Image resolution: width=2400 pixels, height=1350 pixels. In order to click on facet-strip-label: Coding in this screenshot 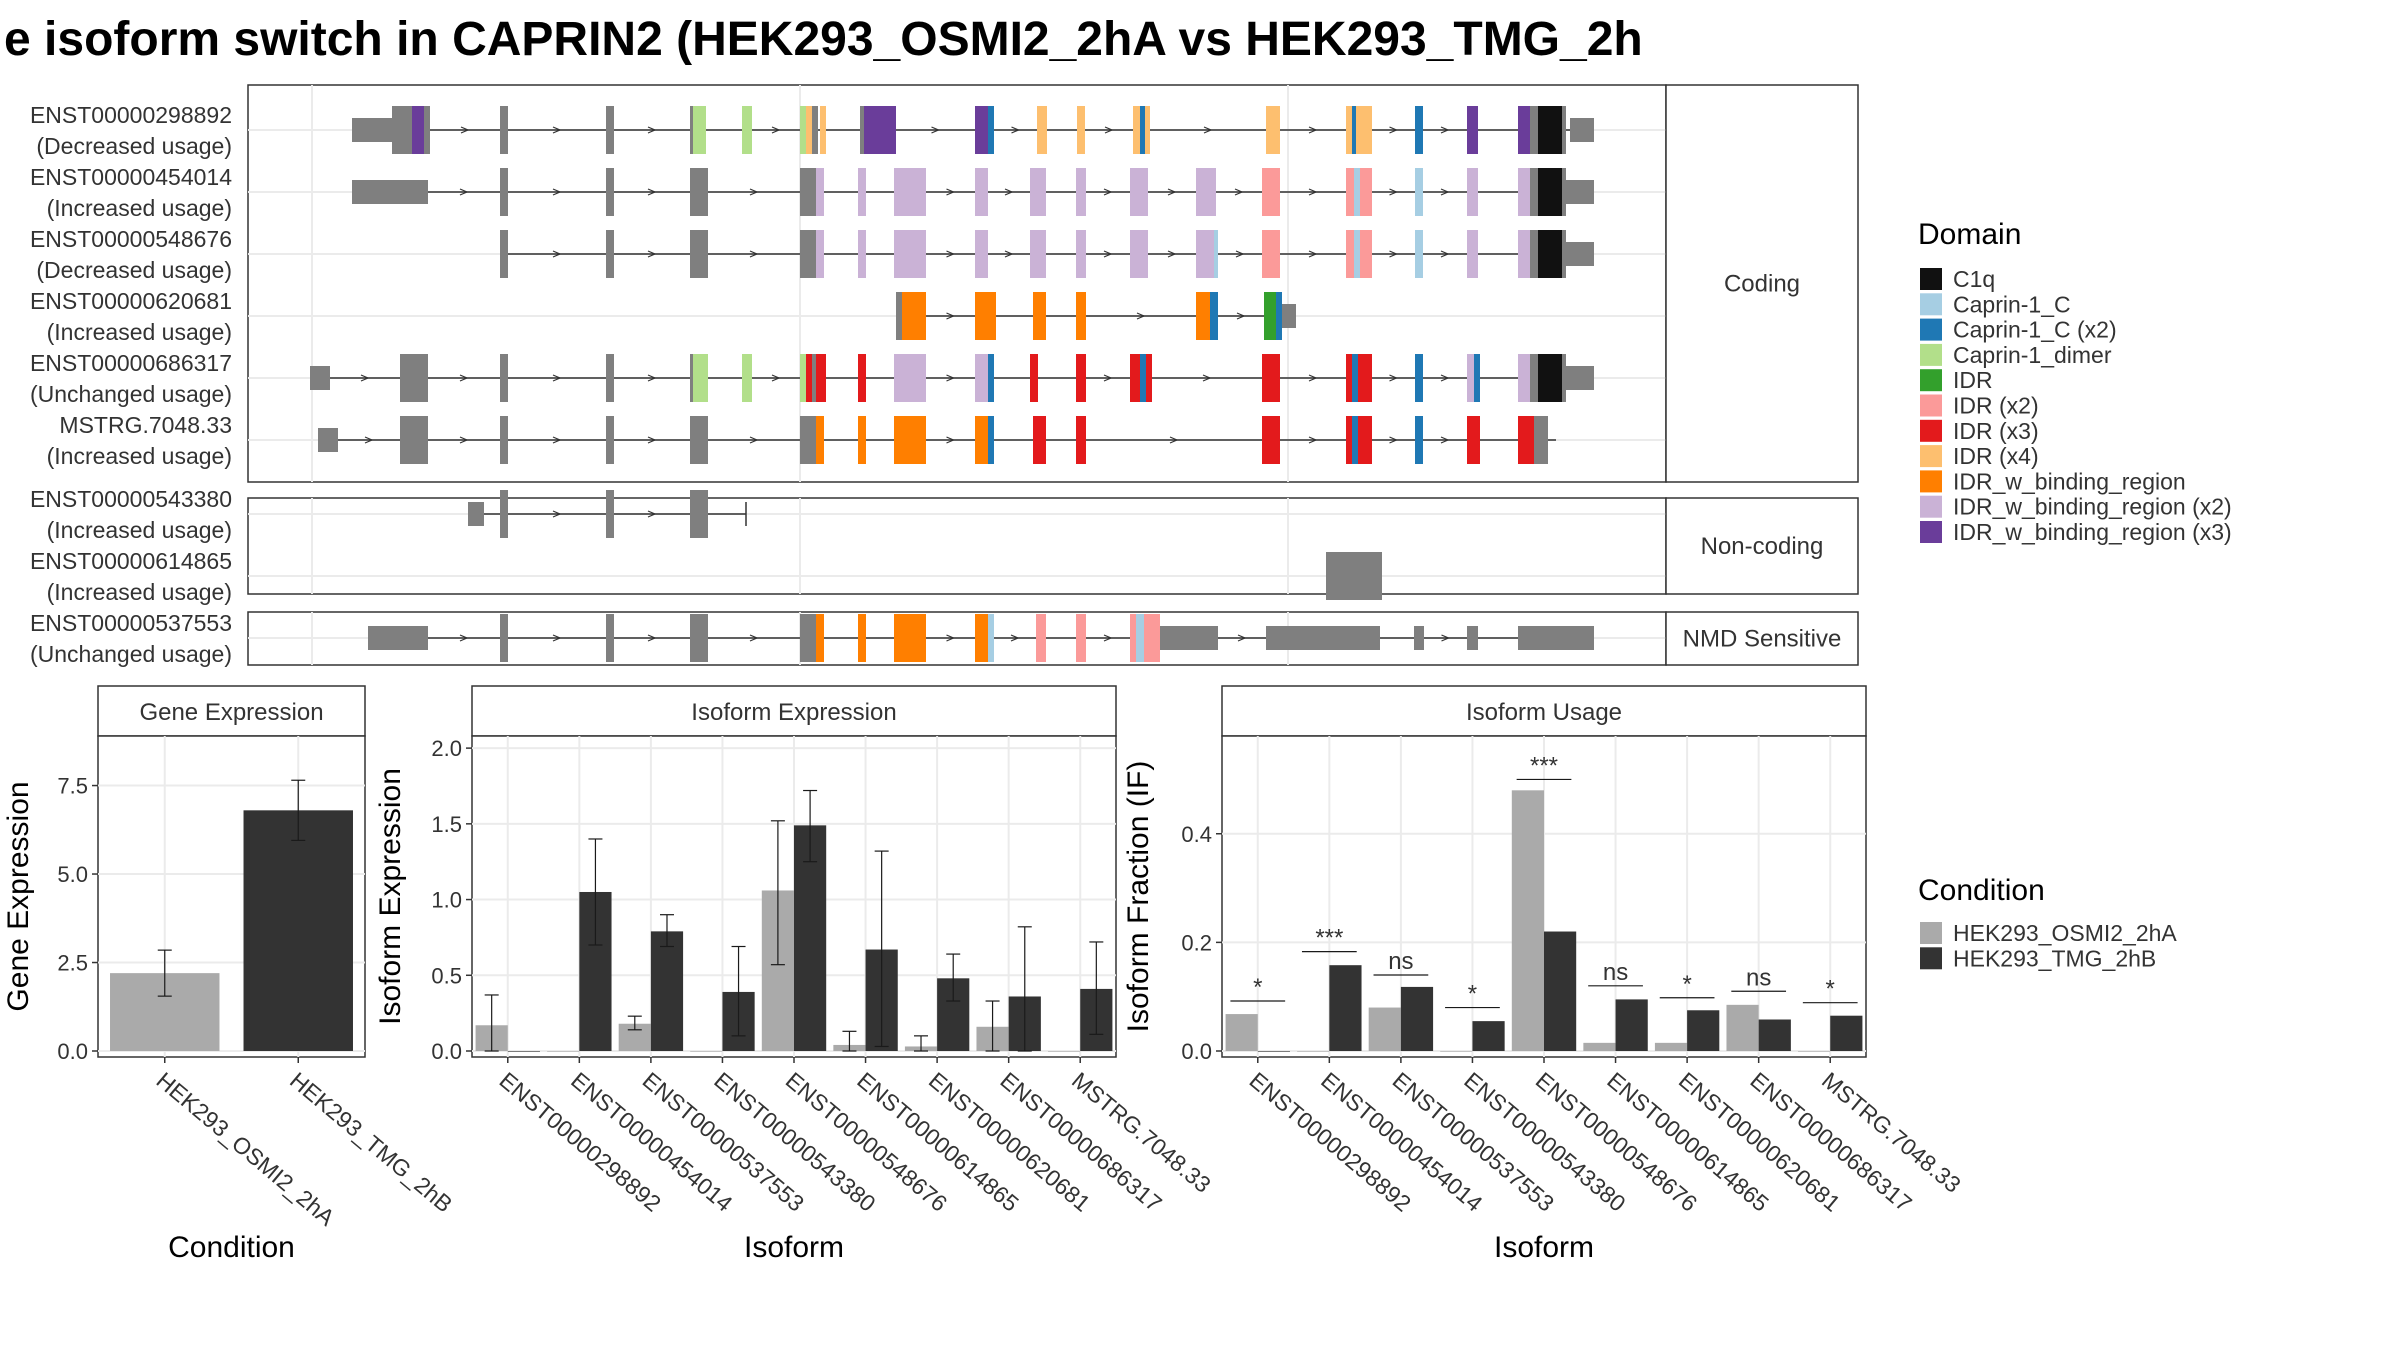, I will do `click(1762, 284)`.